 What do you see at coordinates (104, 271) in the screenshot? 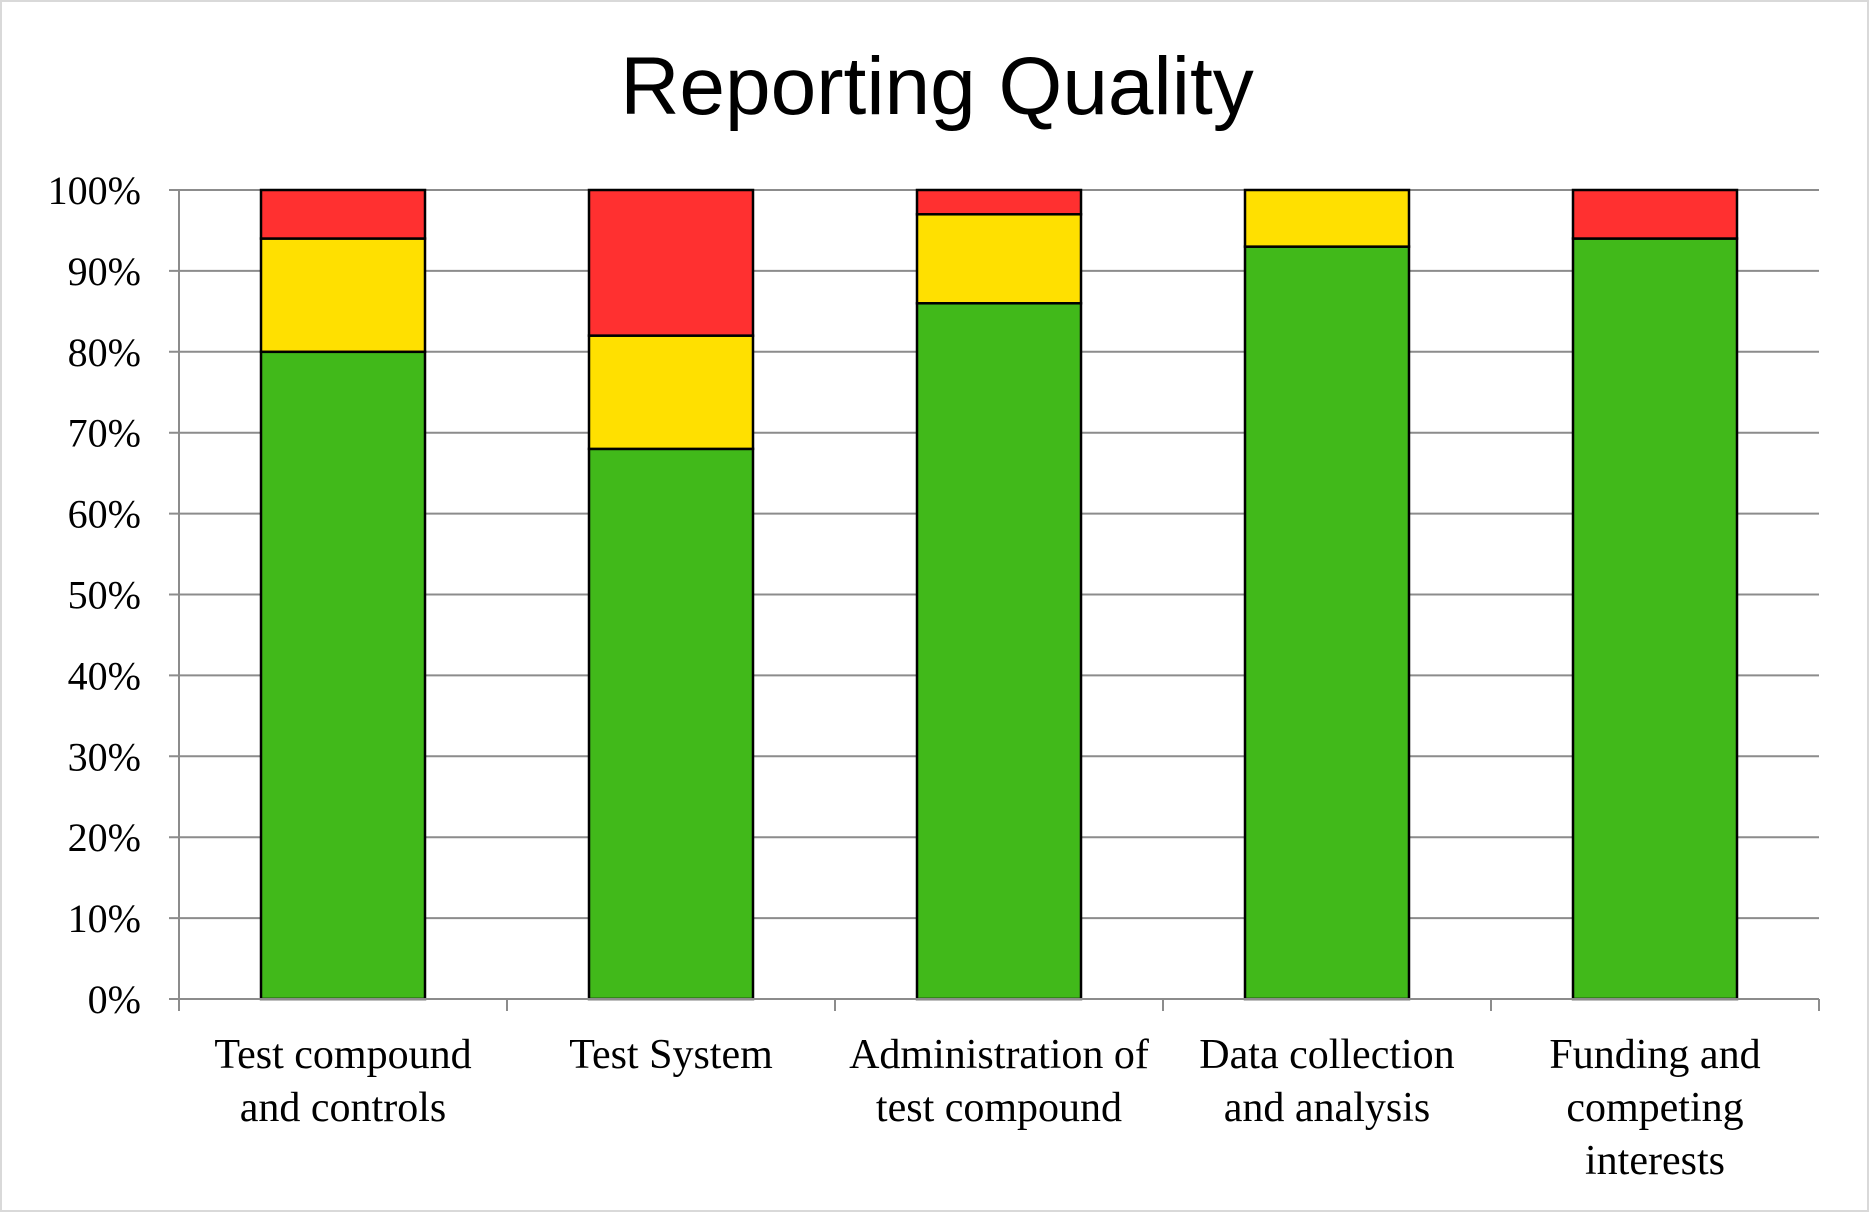
I see `y-tick-label: 90%` at bounding box center [104, 271].